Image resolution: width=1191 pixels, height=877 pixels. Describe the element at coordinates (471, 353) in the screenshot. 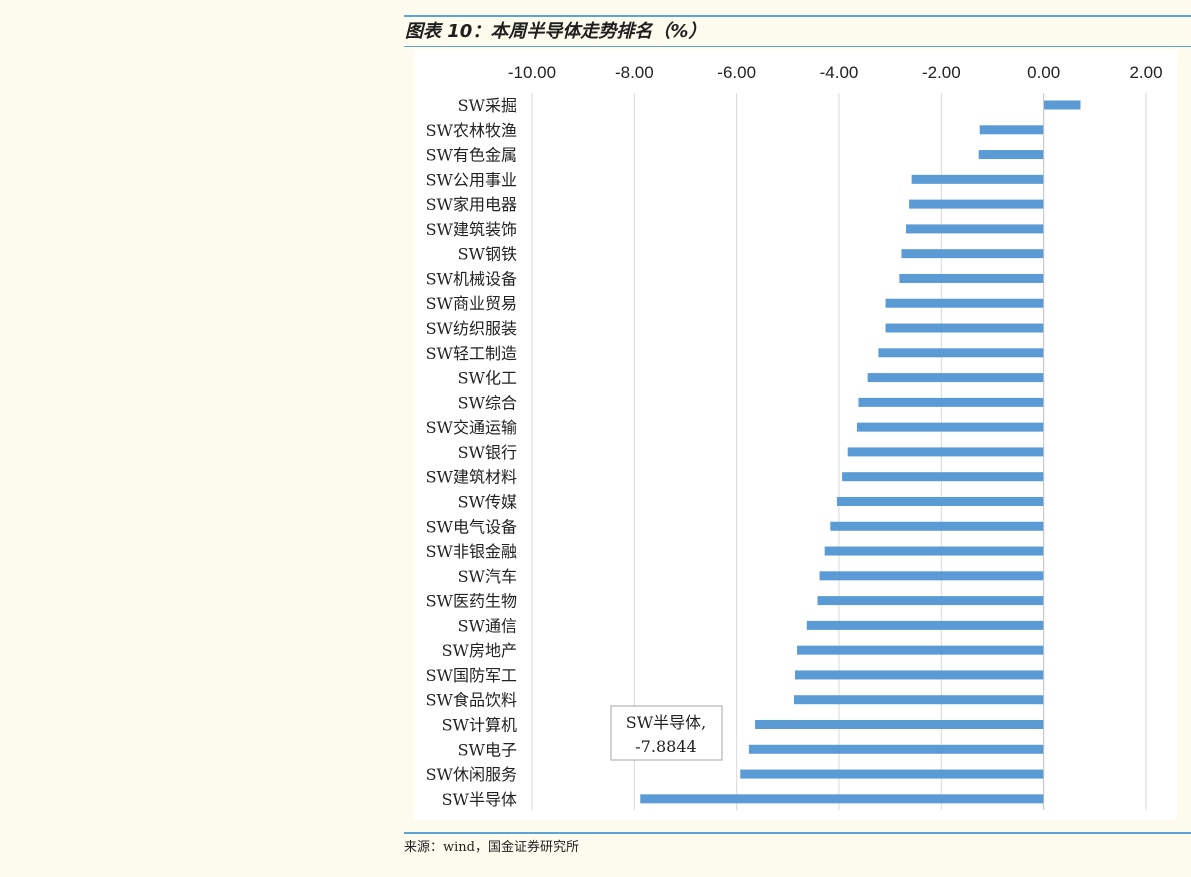

I see `category-label: SW轻工制造` at that location.